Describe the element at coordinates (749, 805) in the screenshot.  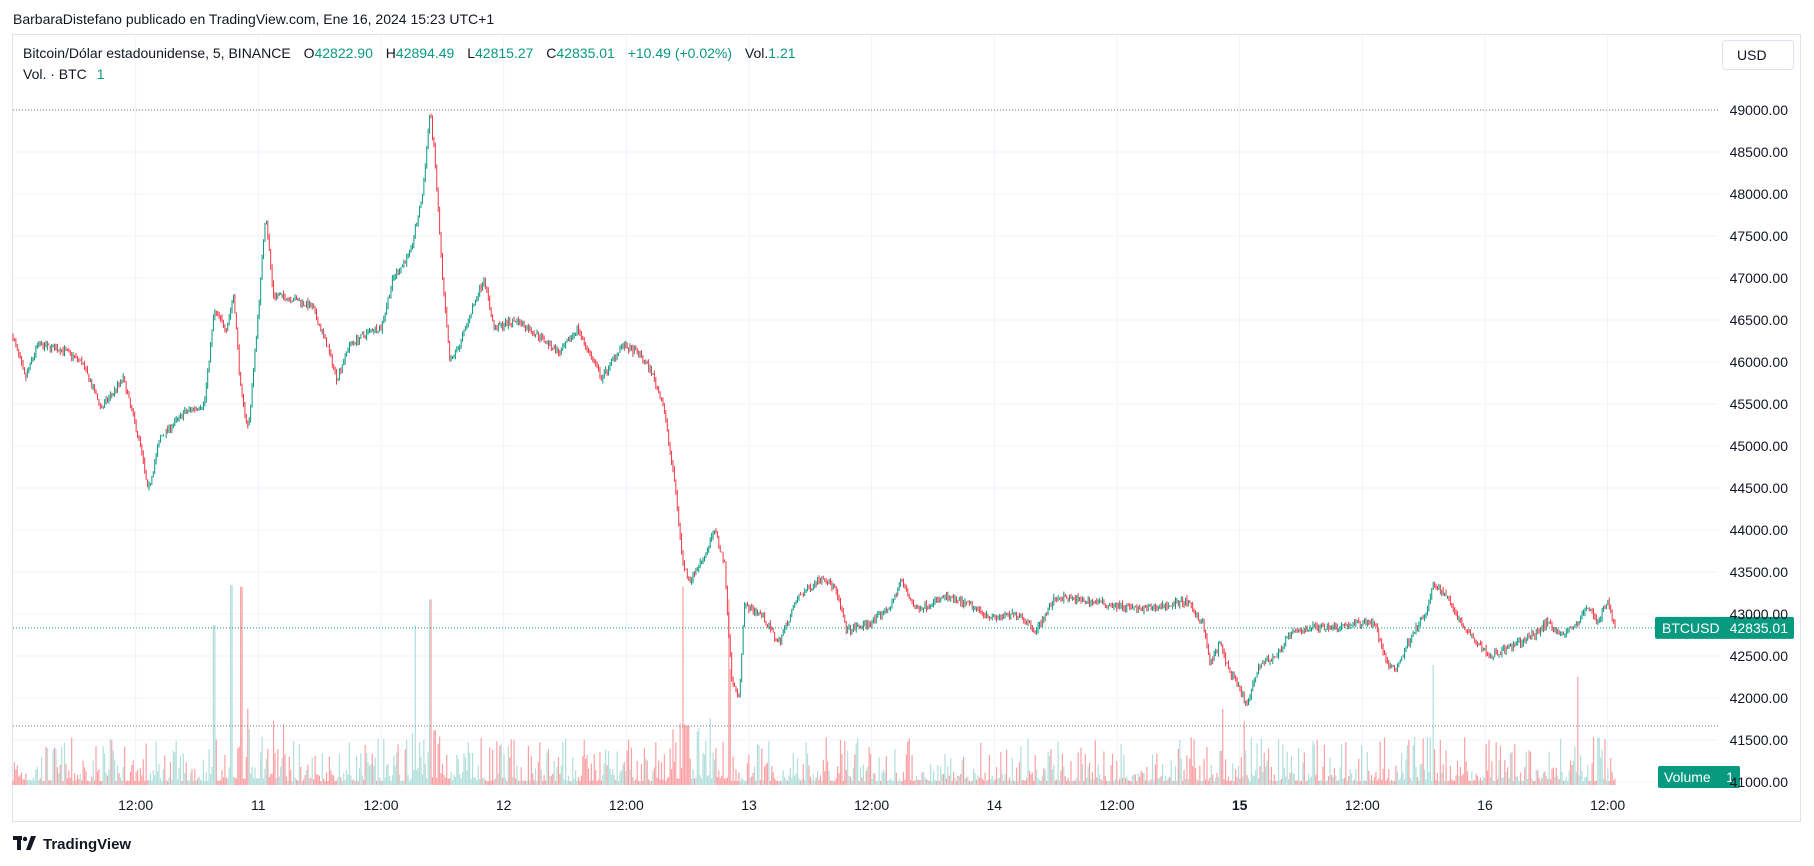
I see `time-tick-label: 13` at that location.